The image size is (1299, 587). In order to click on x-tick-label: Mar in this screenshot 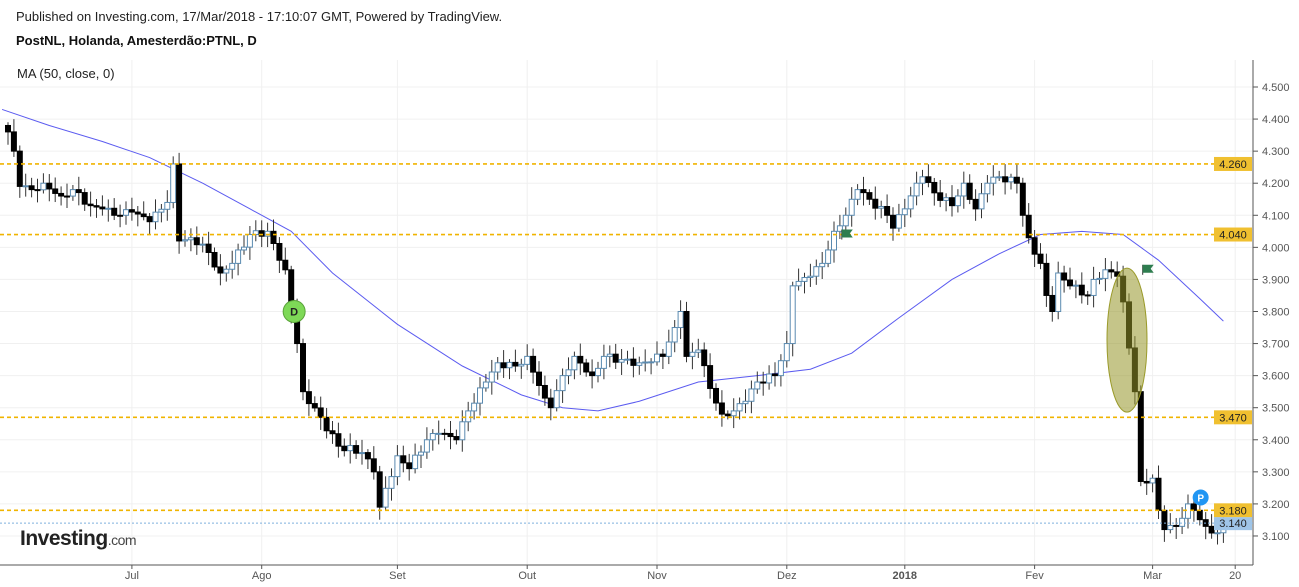, I will do `click(1152, 576)`.